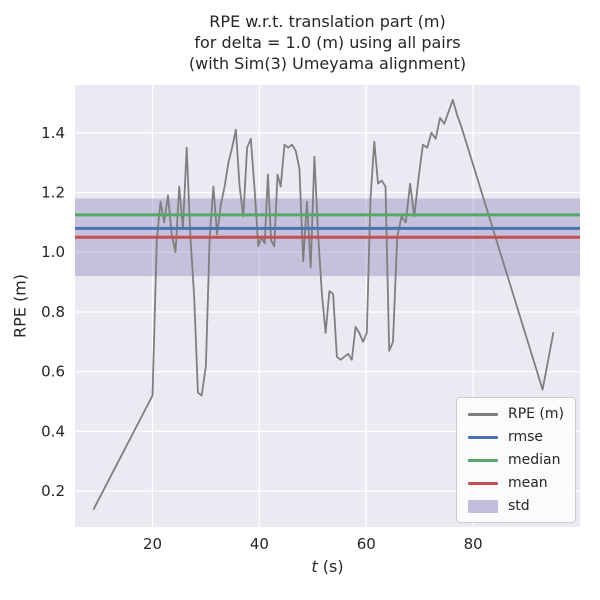 This screenshot has width=600, height=600. What do you see at coordinates (366, 544) in the screenshot?
I see `x-tick-label: 60` at bounding box center [366, 544].